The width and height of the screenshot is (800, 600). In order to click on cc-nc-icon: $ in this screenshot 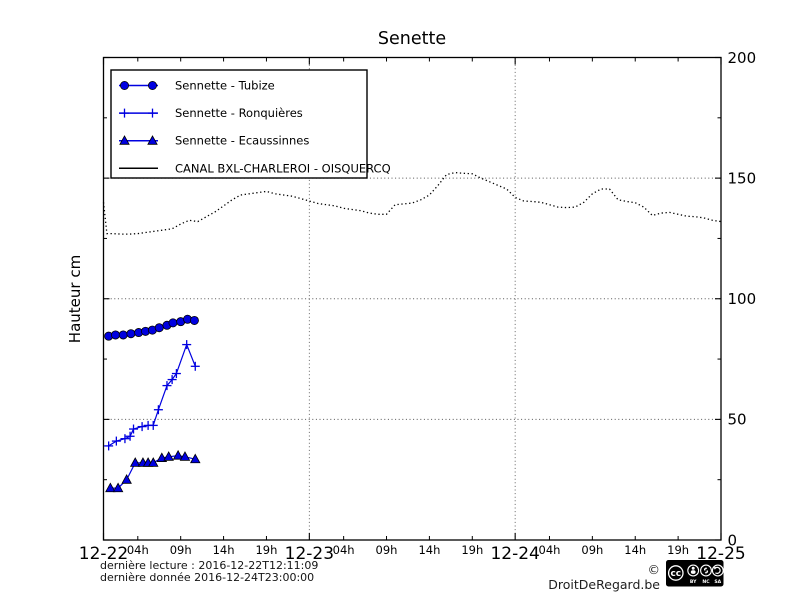, I will do `click(706, 570)`.